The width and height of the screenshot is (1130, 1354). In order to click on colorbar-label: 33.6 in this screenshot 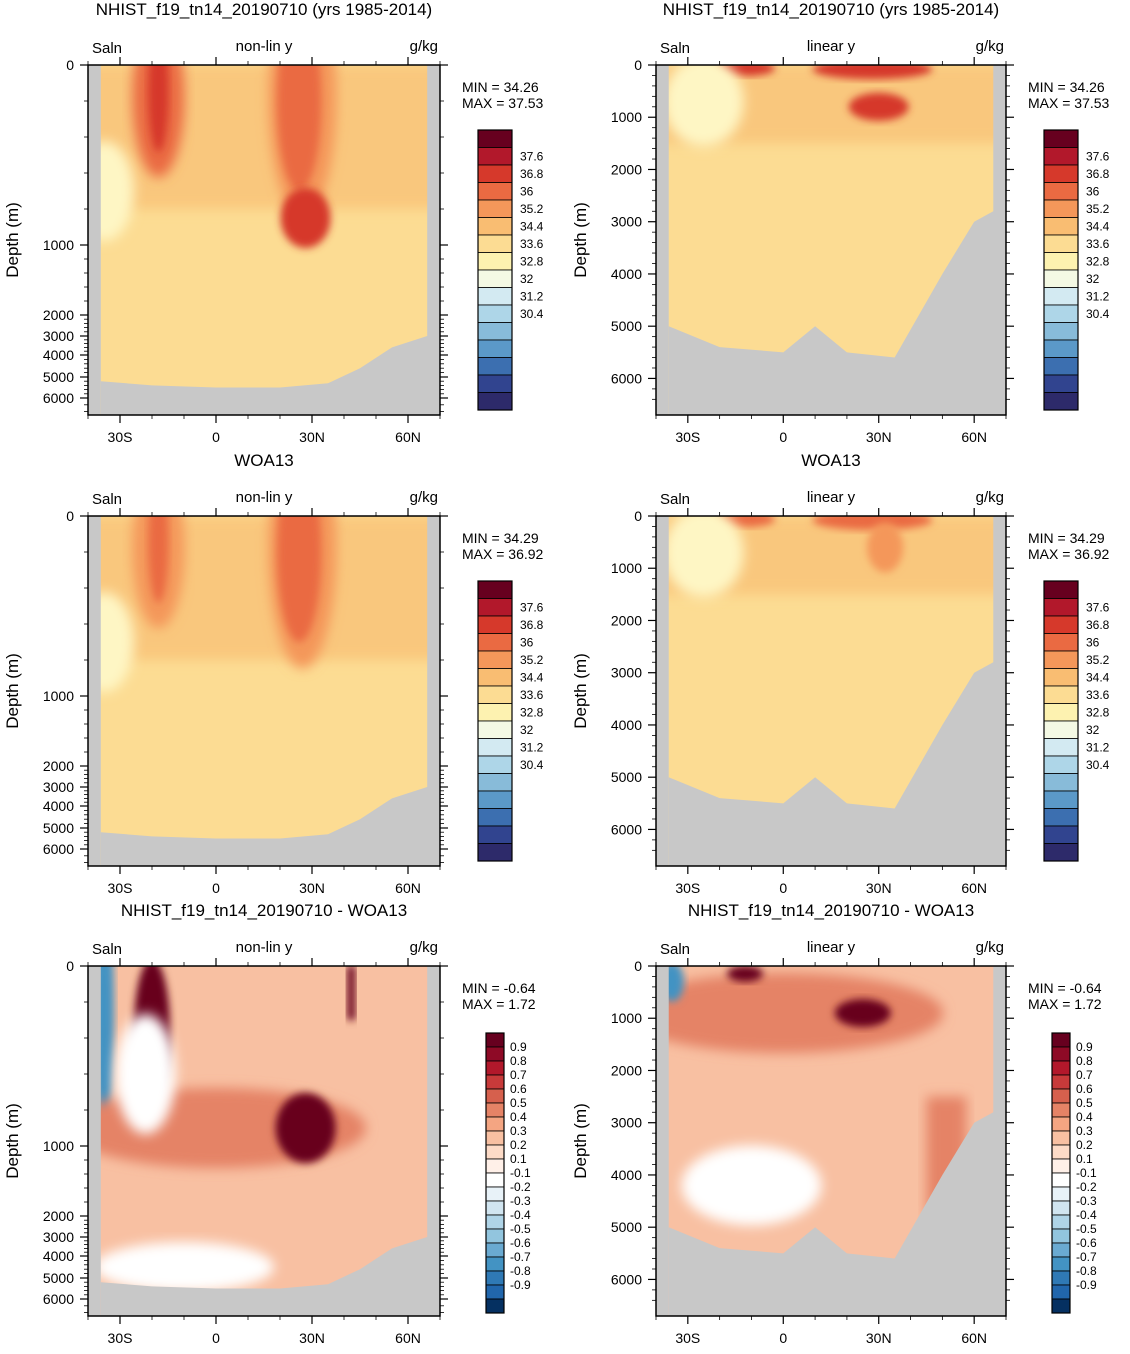, I will do `click(1098, 244)`.